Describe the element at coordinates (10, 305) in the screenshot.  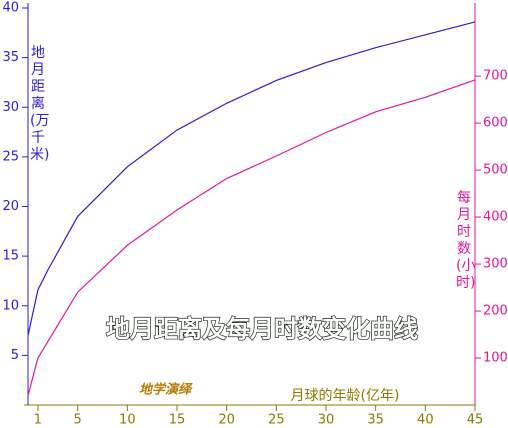
I see `y-tick-label: 10` at that location.